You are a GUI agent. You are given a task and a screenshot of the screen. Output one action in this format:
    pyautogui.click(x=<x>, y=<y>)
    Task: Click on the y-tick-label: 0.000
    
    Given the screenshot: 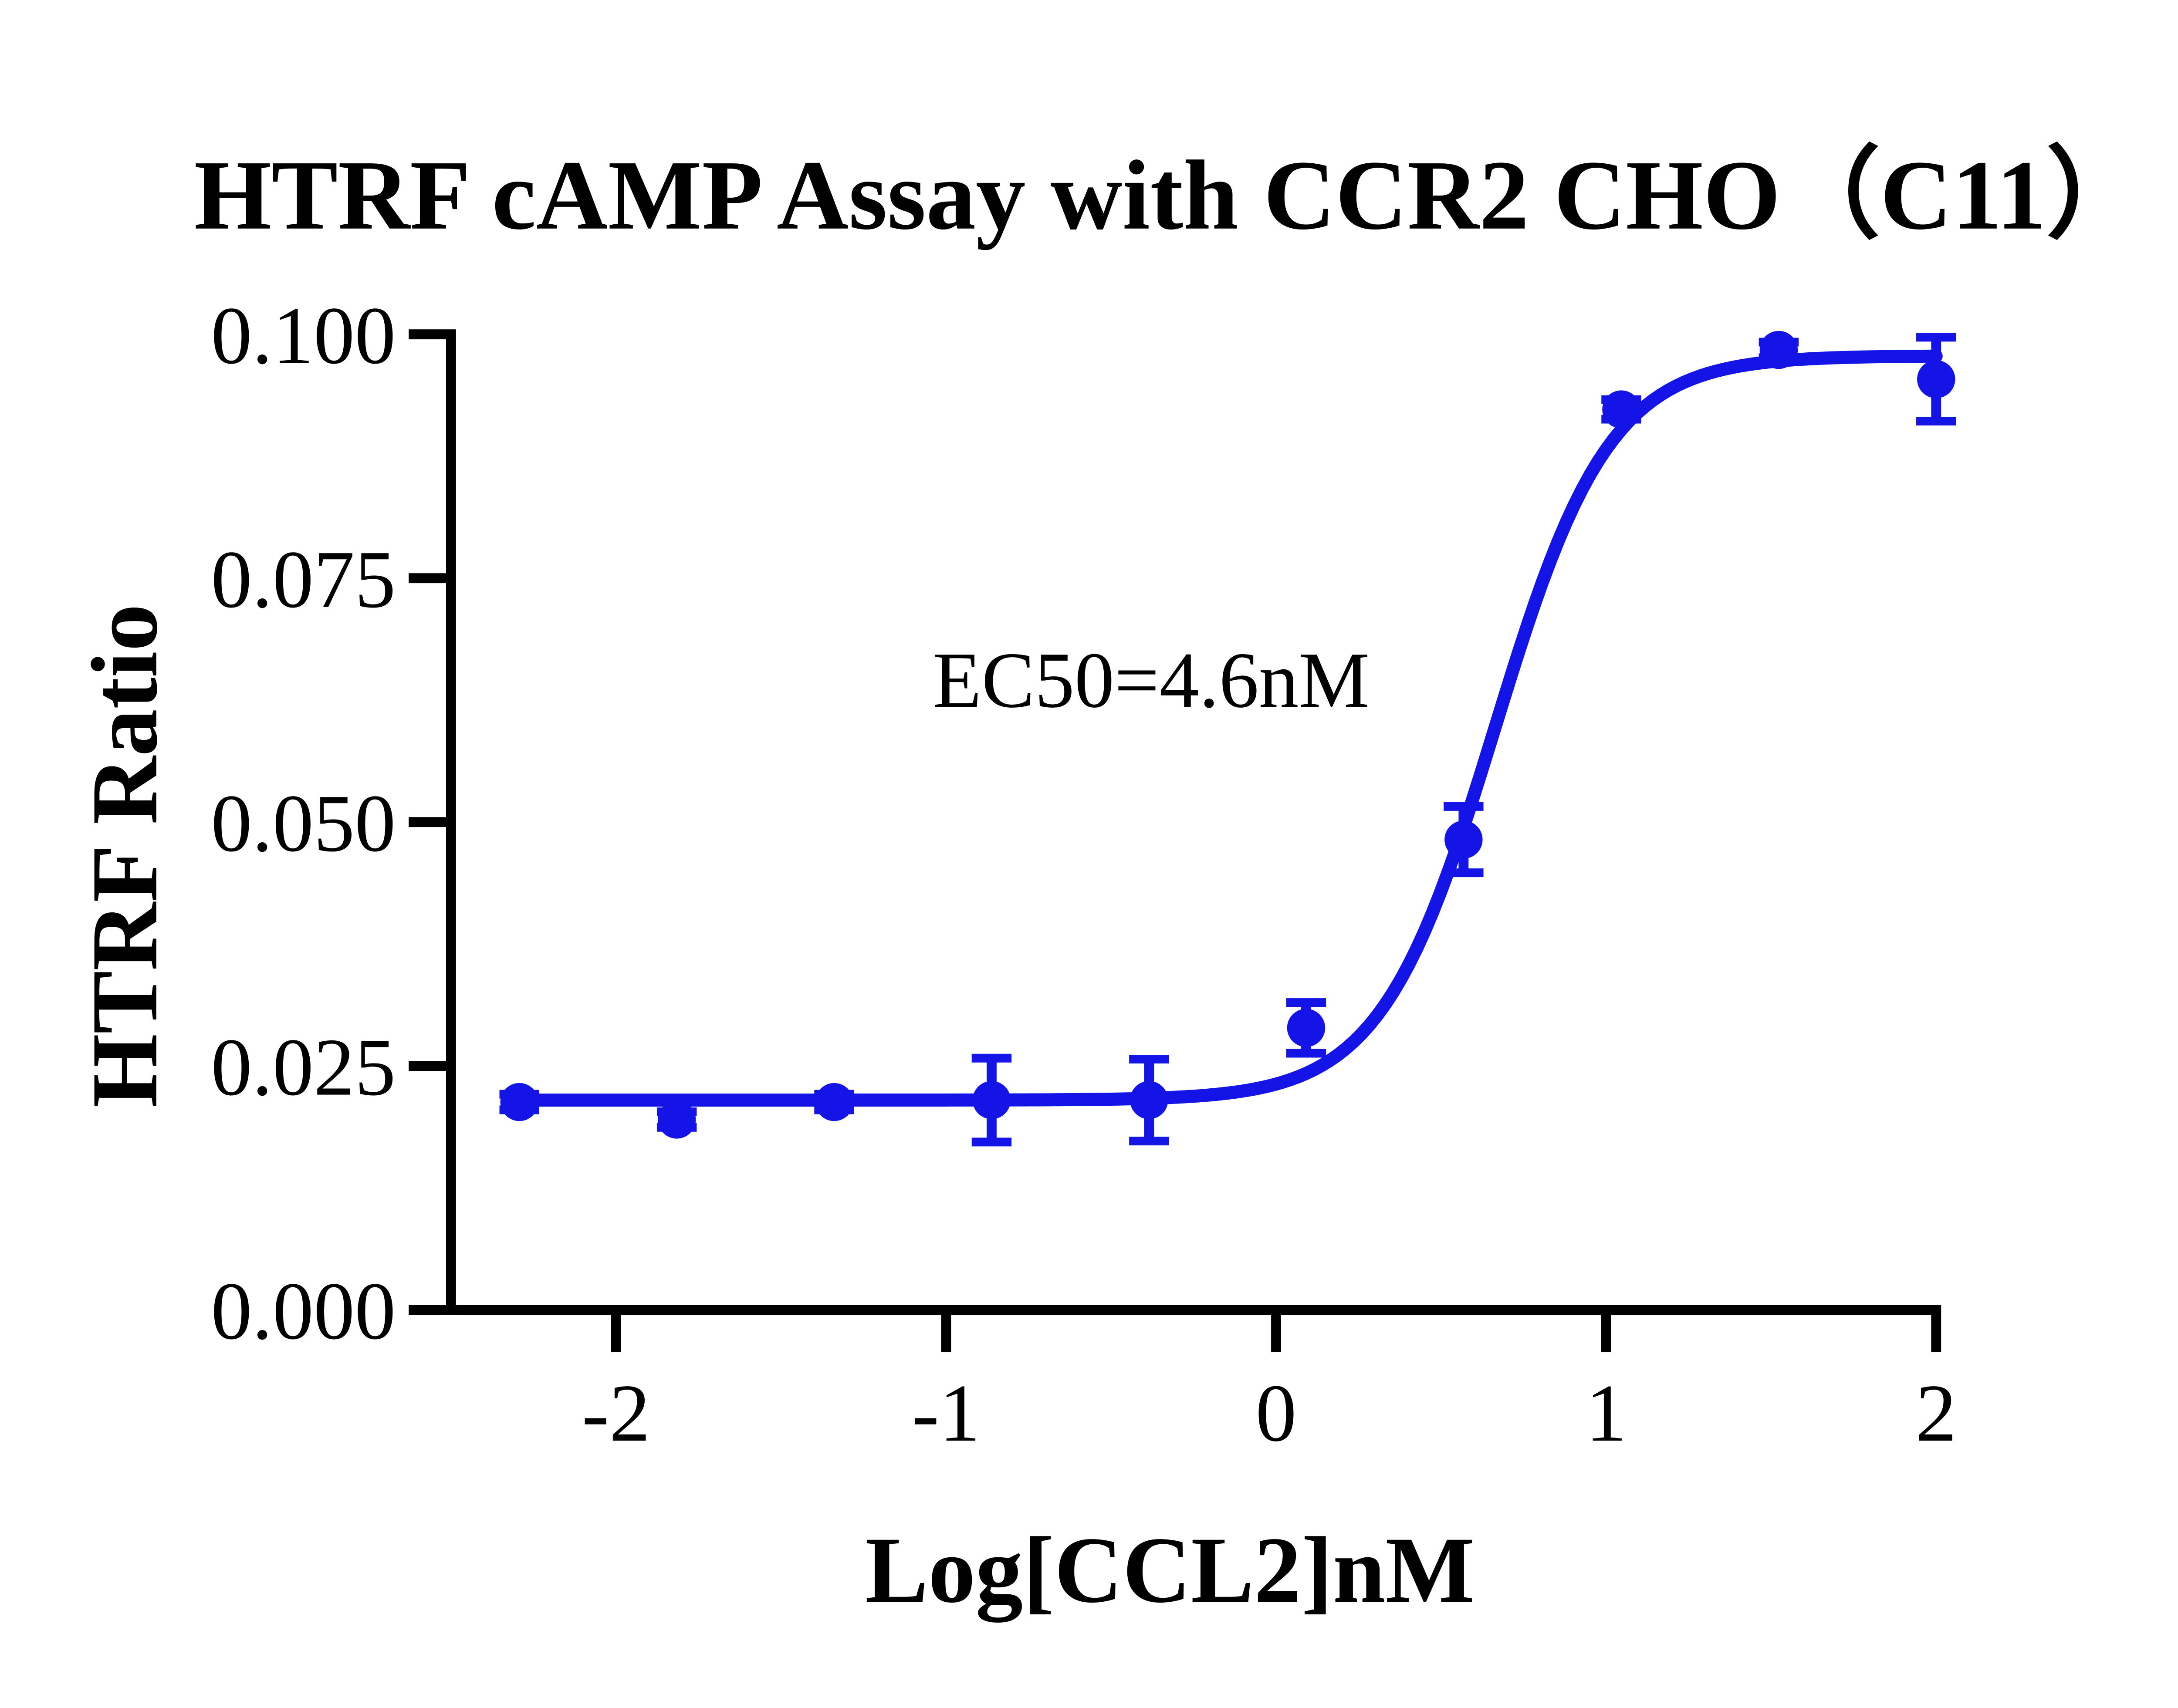 What is the action you would take?
    pyautogui.click(x=303, y=1311)
    